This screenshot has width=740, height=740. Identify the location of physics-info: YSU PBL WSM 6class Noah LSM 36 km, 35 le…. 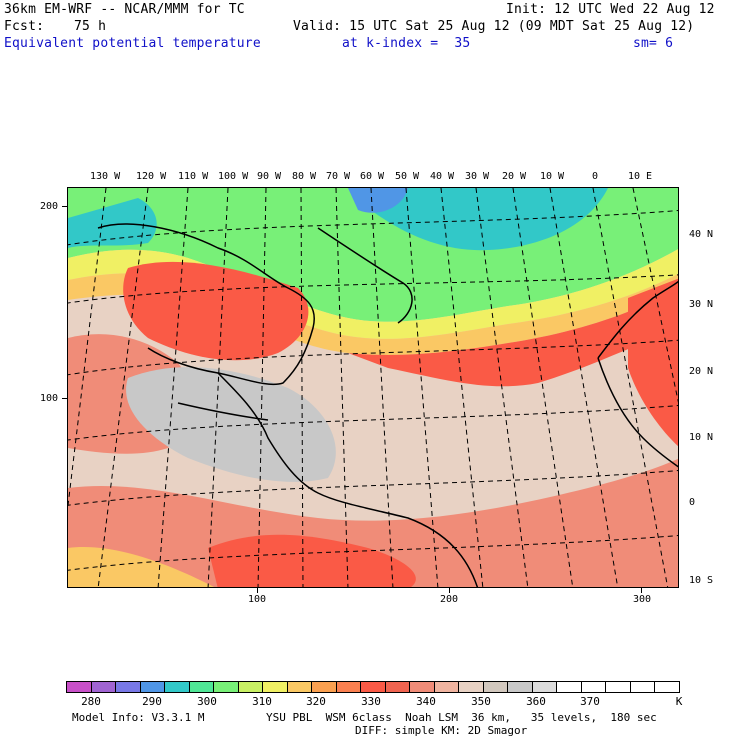
(461, 717).